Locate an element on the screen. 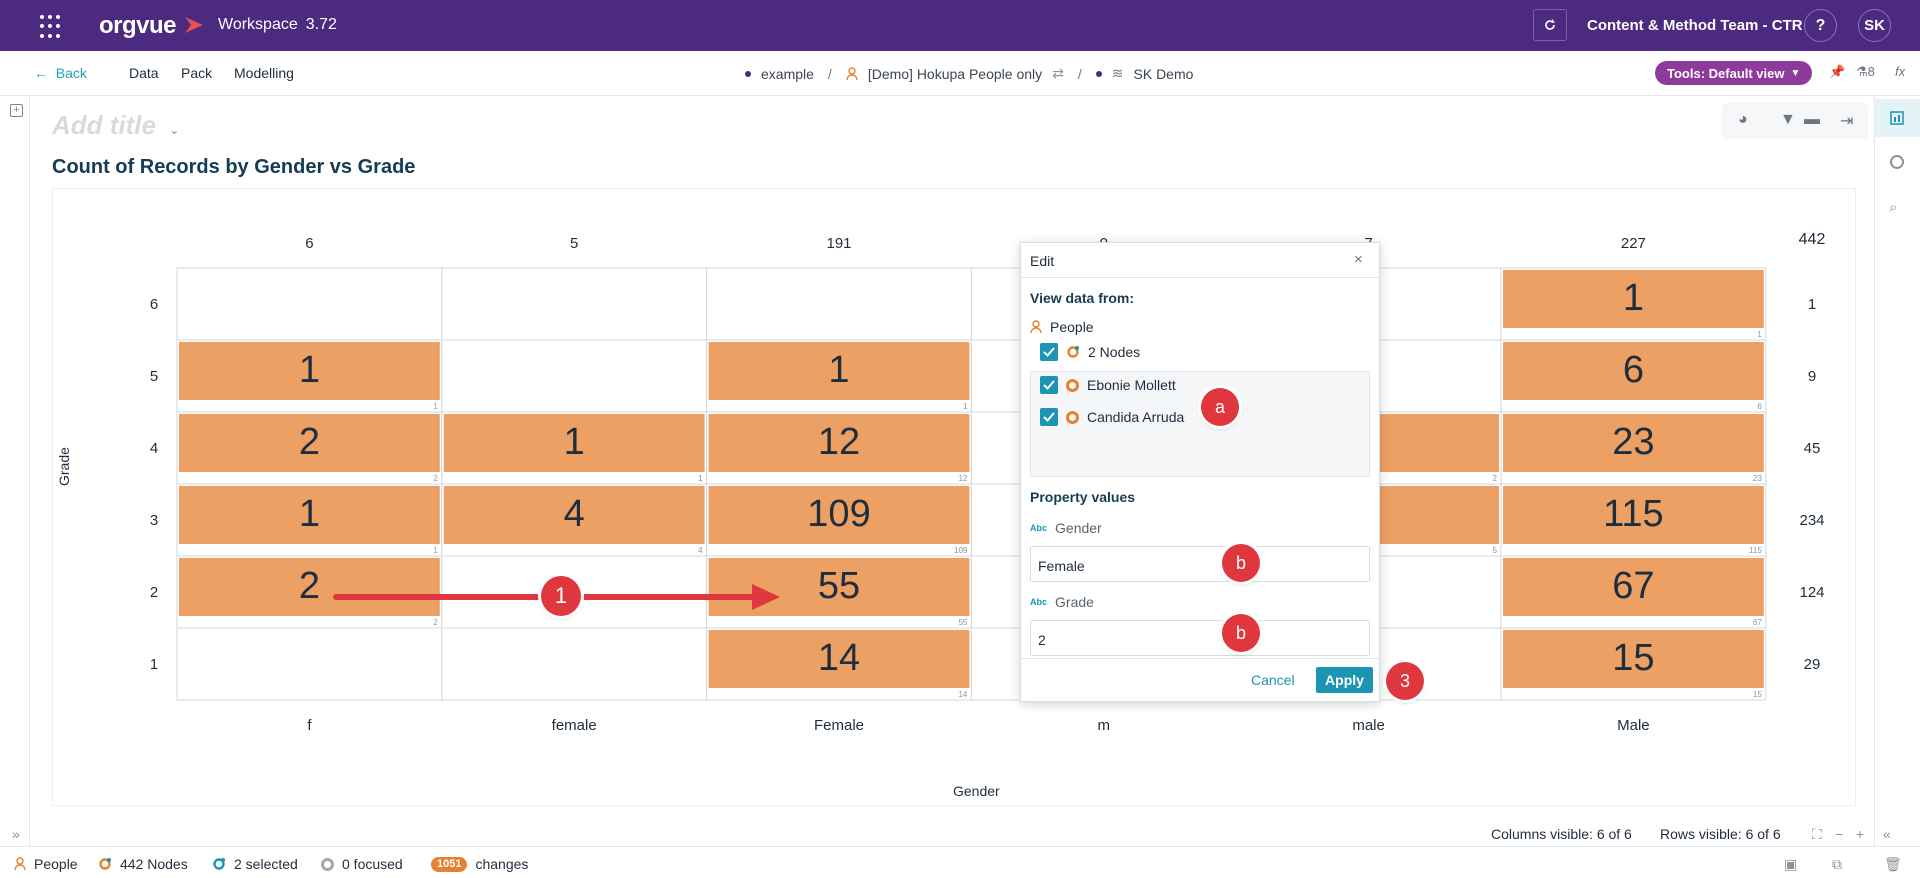  cell-count: 55 is located at coordinates (962, 622).